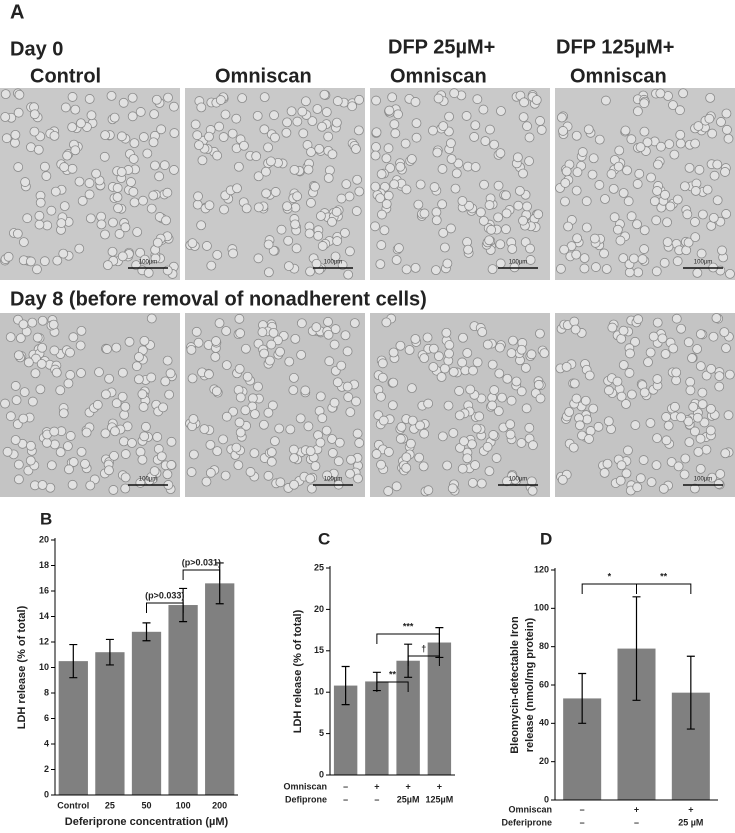  Describe the element at coordinates (541, 569) in the screenshot. I see `y-tick-label: 120` at that location.